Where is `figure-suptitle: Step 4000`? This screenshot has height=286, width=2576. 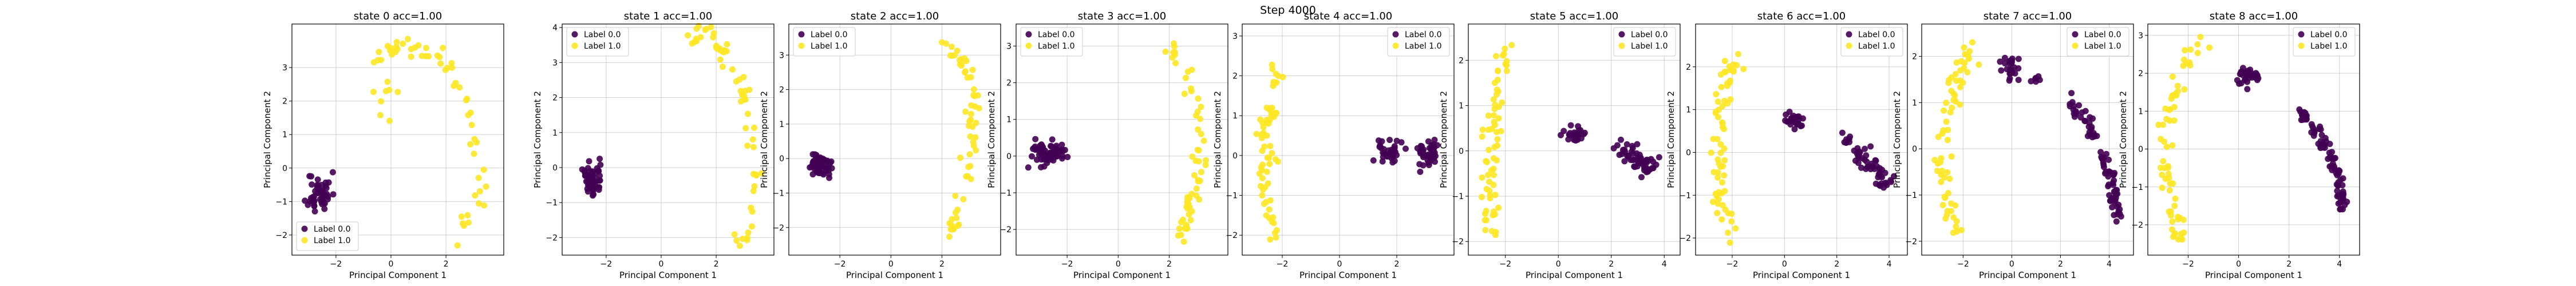
figure-suptitle: Step 4000 is located at coordinates (1288, 10).